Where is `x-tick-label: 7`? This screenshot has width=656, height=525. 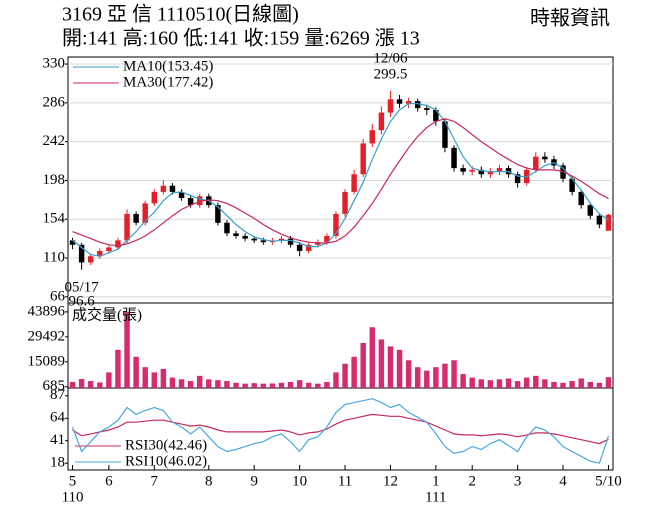
x-tick-label: 7 is located at coordinates (155, 481).